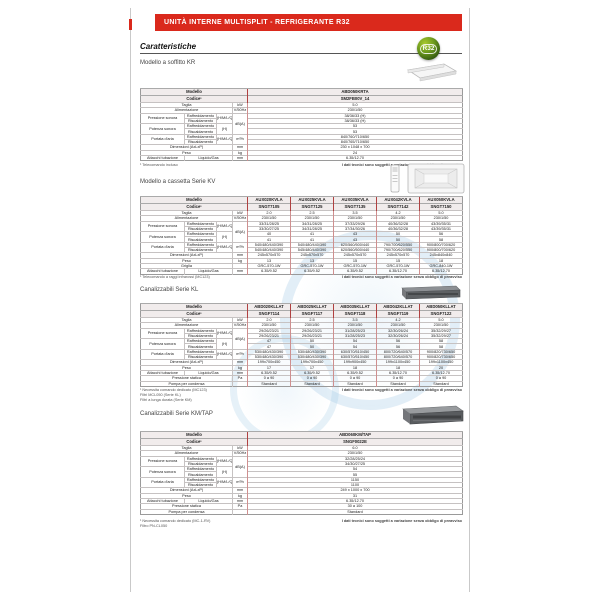 Image resolution: width=600 pixels, height=600 pixels. I want to click on unit-cell: kg, so click(240, 495).